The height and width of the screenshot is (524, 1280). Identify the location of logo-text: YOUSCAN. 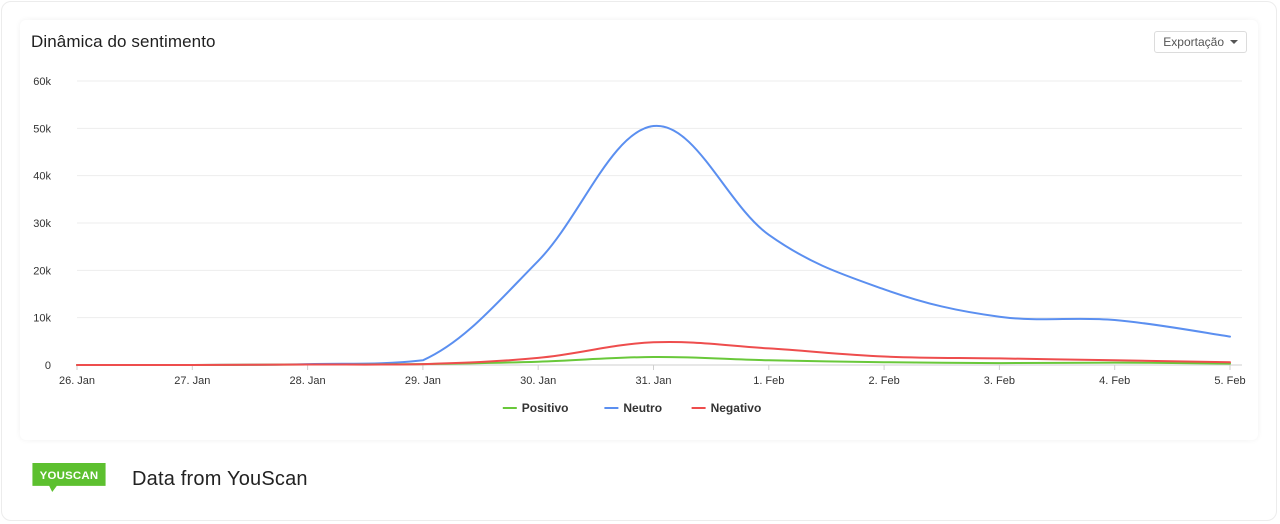
(69, 476).